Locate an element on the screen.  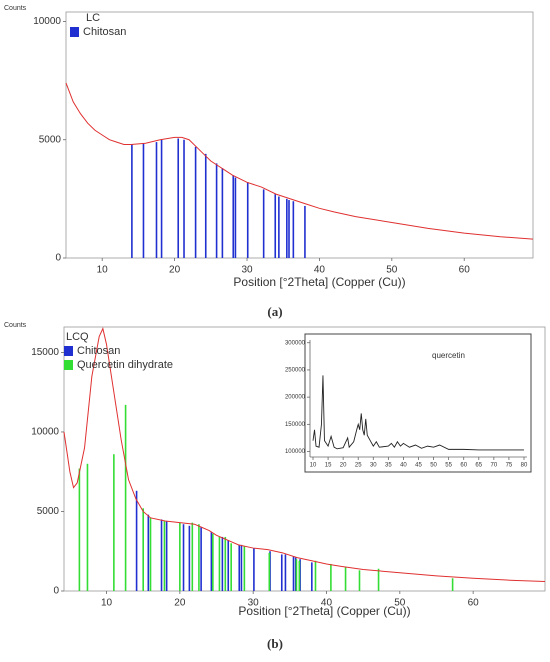
panel-label: (b) is located at coordinates (275, 643).